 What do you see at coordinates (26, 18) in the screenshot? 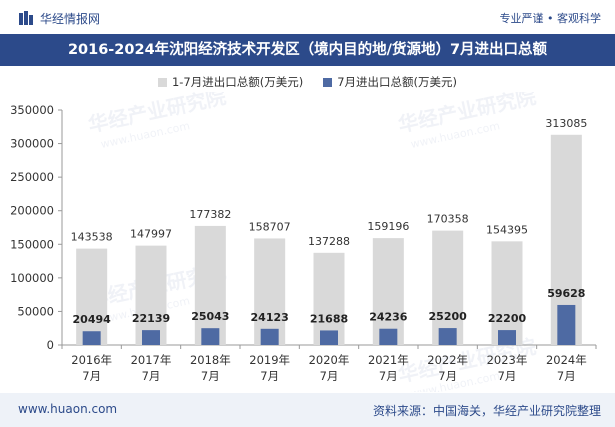
I see `brand-logo-icon` at bounding box center [26, 18].